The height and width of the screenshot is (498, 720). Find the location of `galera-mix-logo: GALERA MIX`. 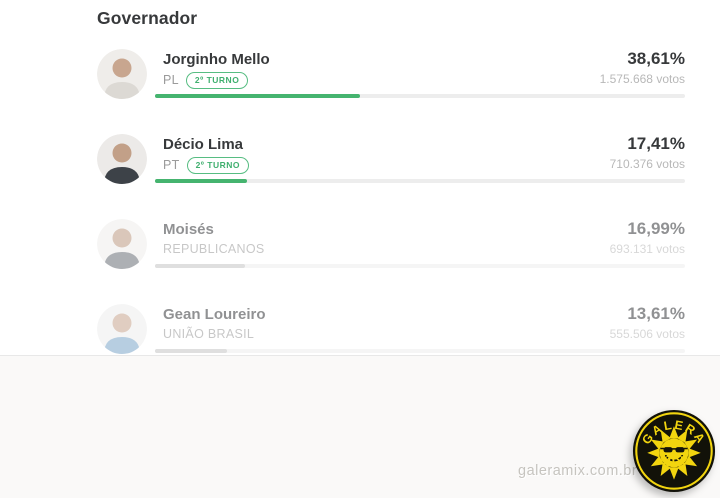

galera-mix-logo: GALERA MIX is located at coordinates (674, 451).